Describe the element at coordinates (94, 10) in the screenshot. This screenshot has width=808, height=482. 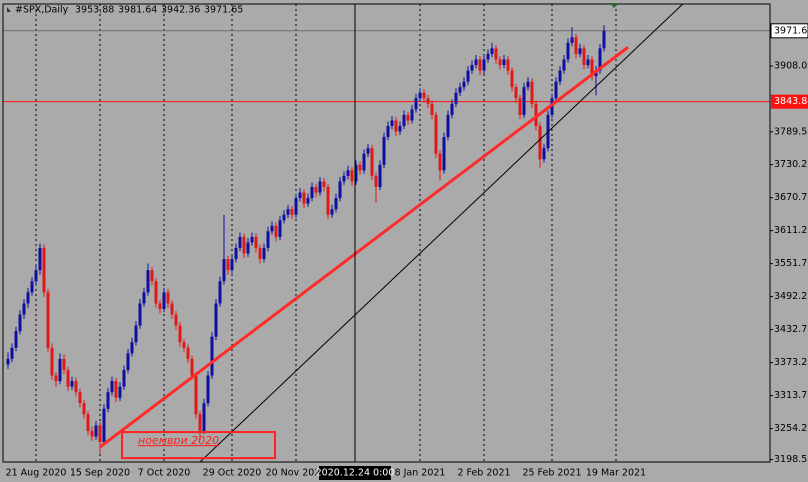
I see `header-value: 3953.88` at that location.